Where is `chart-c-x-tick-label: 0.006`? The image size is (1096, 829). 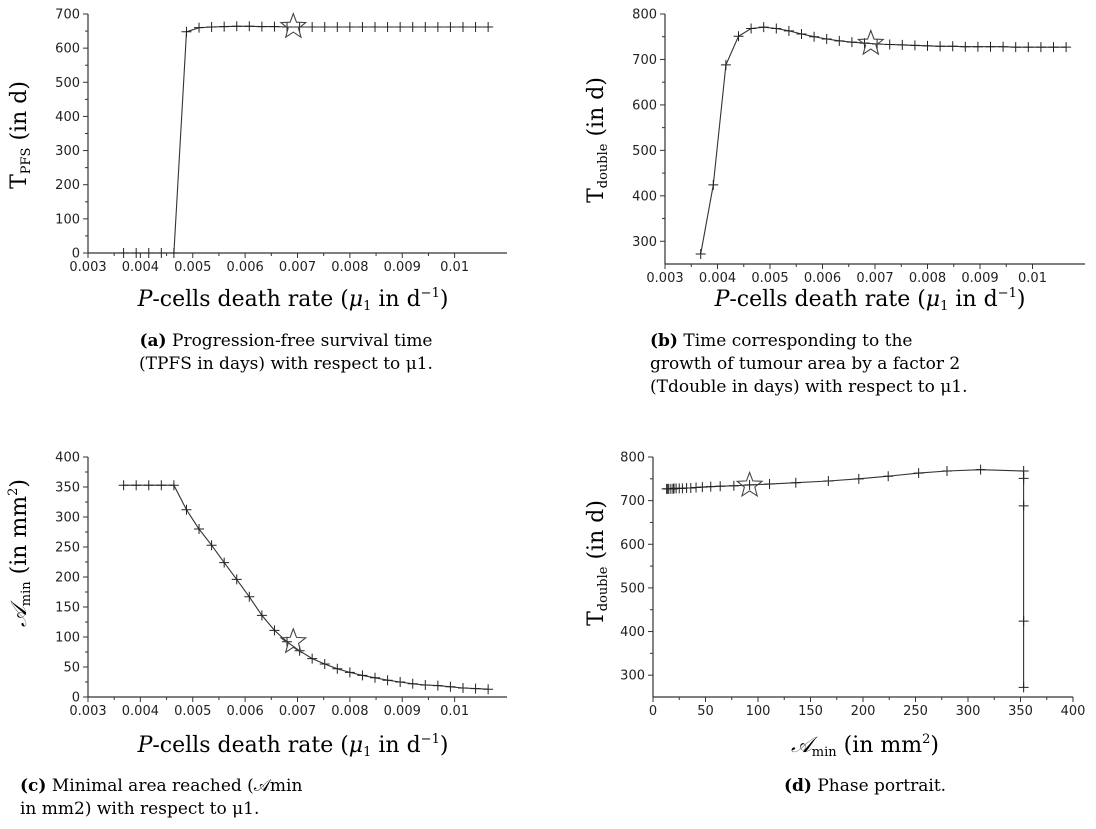 chart-c-x-tick-label: 0.006 is located at coordinates (245, 711).